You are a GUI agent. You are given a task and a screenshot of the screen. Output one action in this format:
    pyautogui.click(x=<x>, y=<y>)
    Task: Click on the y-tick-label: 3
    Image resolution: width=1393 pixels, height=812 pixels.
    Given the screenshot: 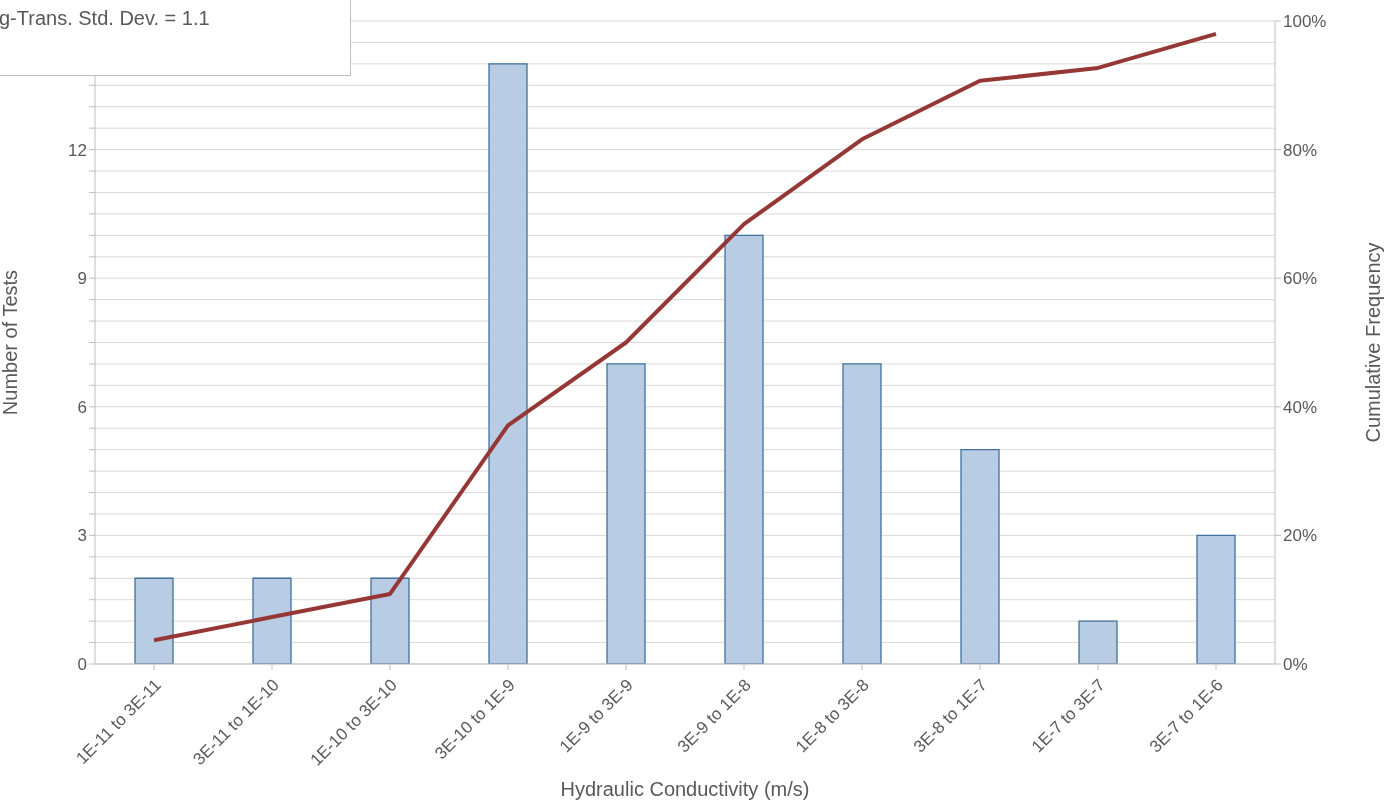 What is the action you would take?
    pyautogui.click(x=82, y=536)
    